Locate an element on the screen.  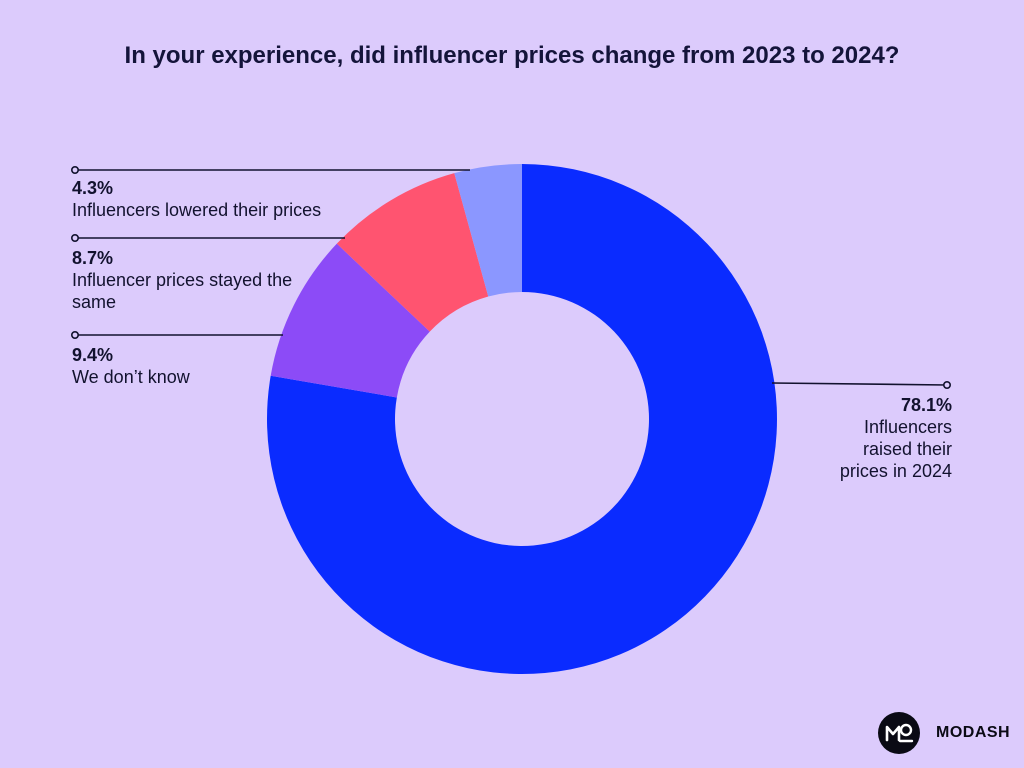
slice-text-raised: Influencers raised their prices in 2024 is located at coordinates (895, 449).